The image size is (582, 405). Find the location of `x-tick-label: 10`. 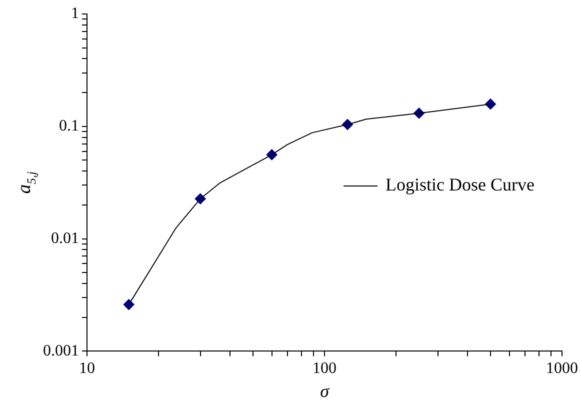

x-tick-label: 10 is located at coordinates (87, 369).